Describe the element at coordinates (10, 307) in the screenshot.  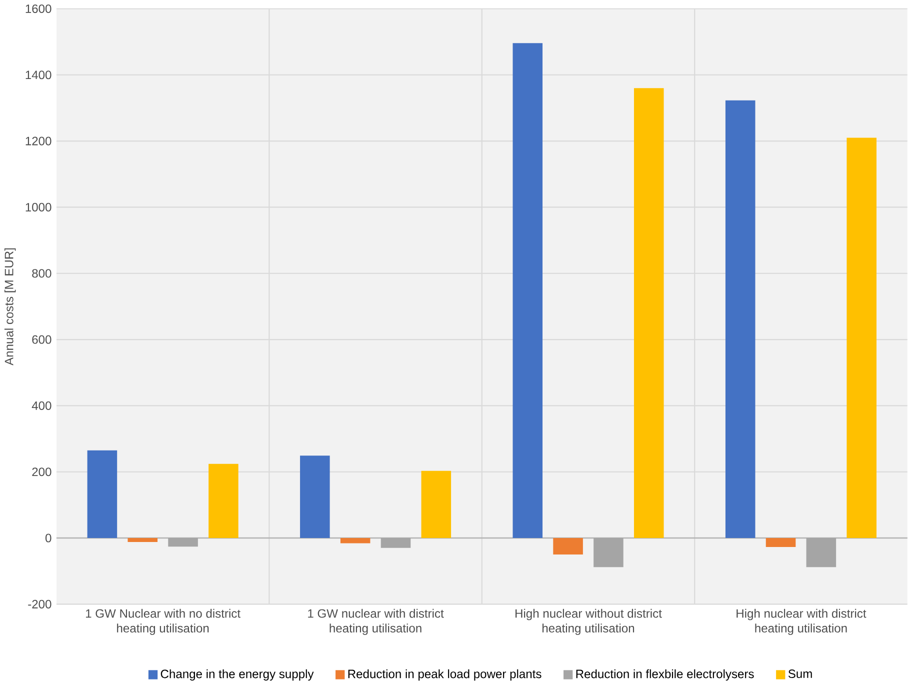
I see `y-axis-title: Annual costs [M EUR]` at that location.